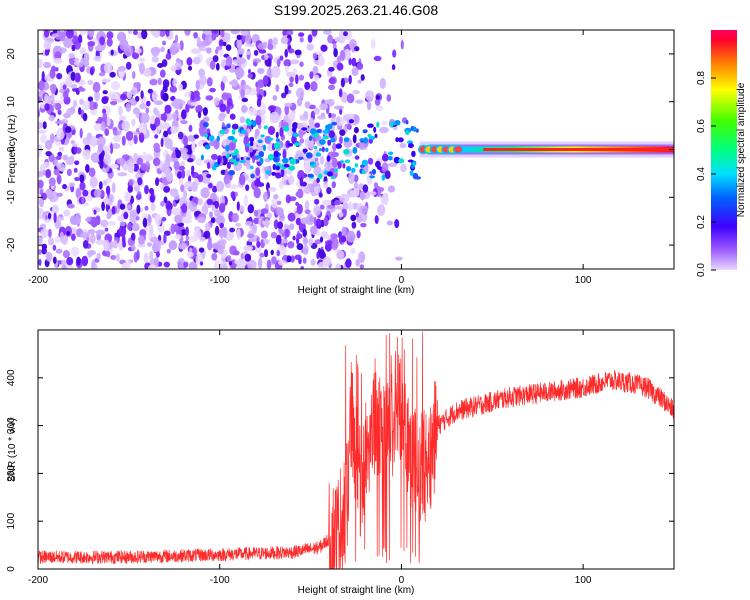 This screenshot has height=600, width=750. I want to click on colorbar-tick-label: 0.0, so click(701, 270).